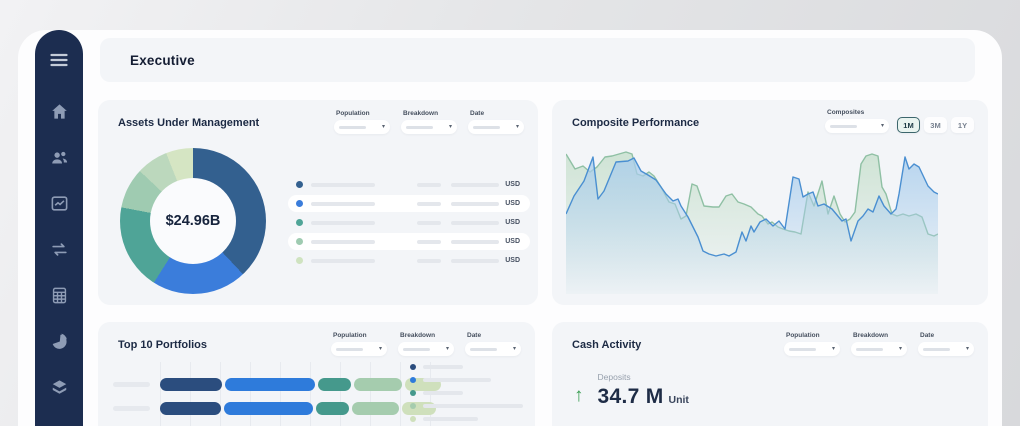 Image resolution: width=1020 pixels, height=426 pixels. What do you see at coordinates (162, 60) in the screenshot?
I see `page-title: Executive` at bounding box center [162, 60].